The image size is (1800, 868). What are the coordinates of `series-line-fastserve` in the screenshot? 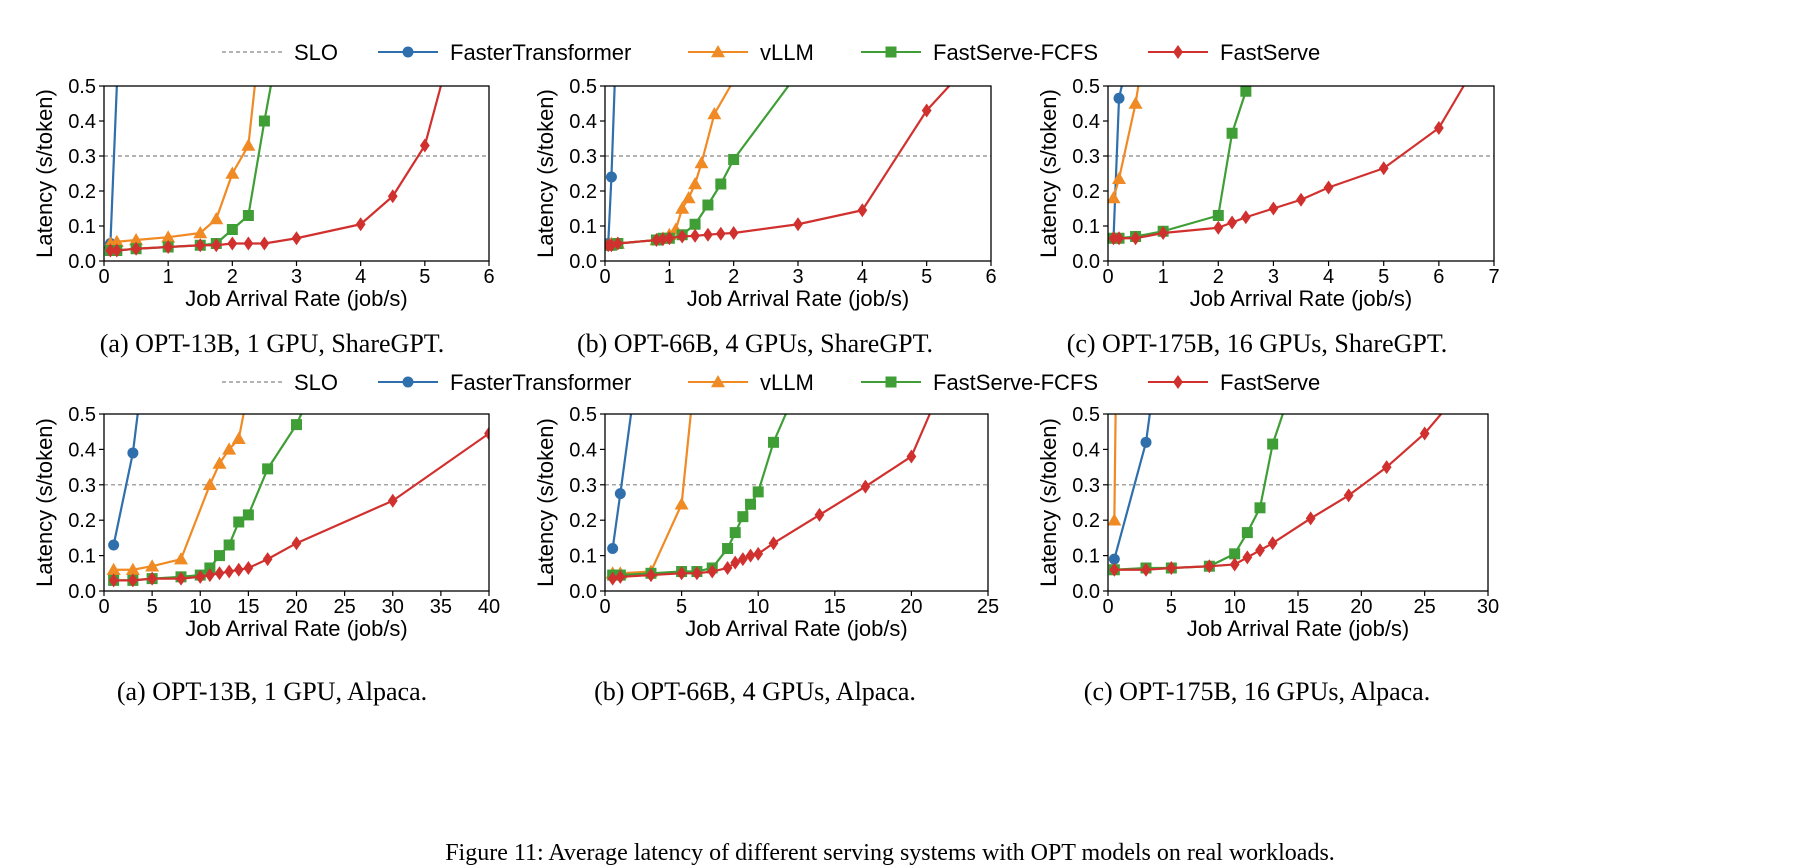 It's located at (1278, 492).